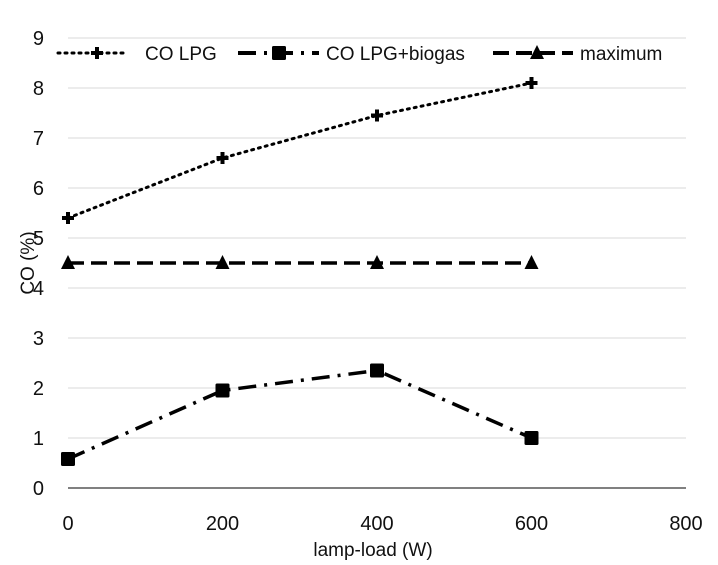  What do you see at coordinates (372, 550) in the screenshot?
I see `x-axis-title: lamp-load (W)` at bounding box center [372, 550].